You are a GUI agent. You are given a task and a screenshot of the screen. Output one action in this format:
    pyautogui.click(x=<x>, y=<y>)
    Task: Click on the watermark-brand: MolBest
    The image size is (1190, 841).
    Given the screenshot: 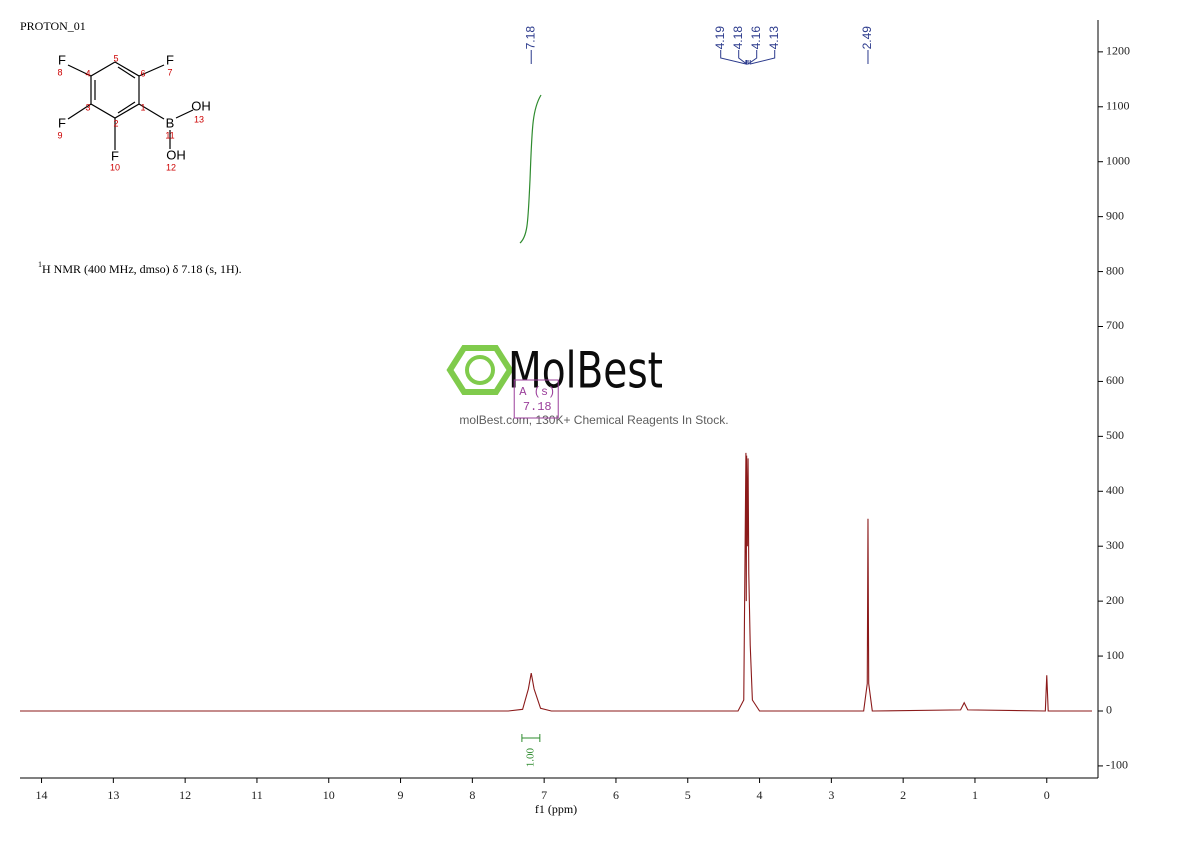 What is the action you would take?
    pyautogui.click(x=585, y=371)
    